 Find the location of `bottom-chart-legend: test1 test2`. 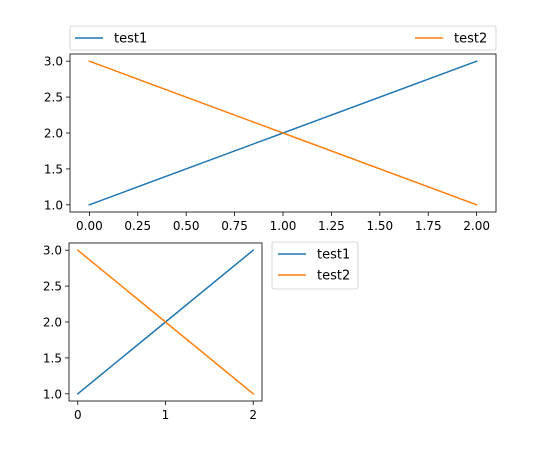

bottom-chart-legend: test1 test2 is located at coordinates (315, 265).